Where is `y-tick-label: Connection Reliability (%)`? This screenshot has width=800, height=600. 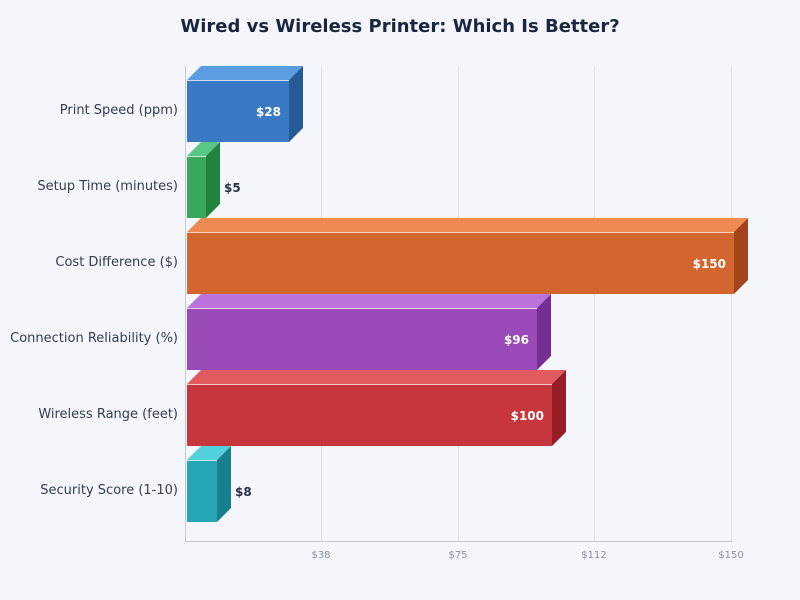
y-tick-label: Connection Reliability (%) is located at coordinates (94, 338).